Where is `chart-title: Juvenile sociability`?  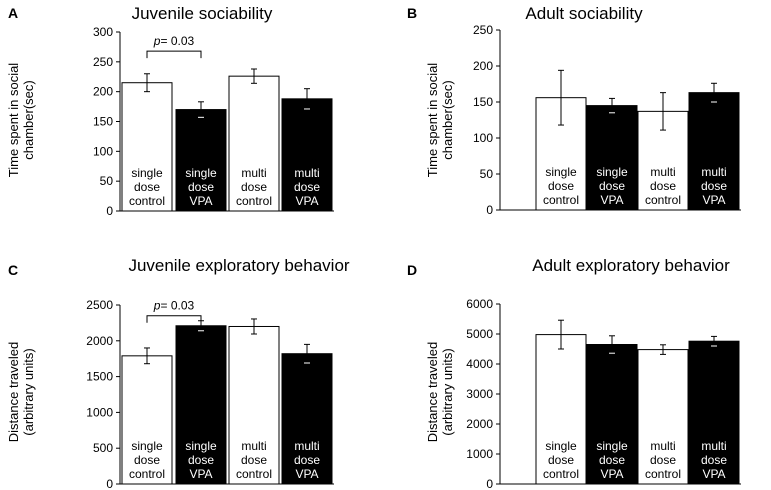
chart-title: Juvenile sociability is located at coordinates (202, 13).